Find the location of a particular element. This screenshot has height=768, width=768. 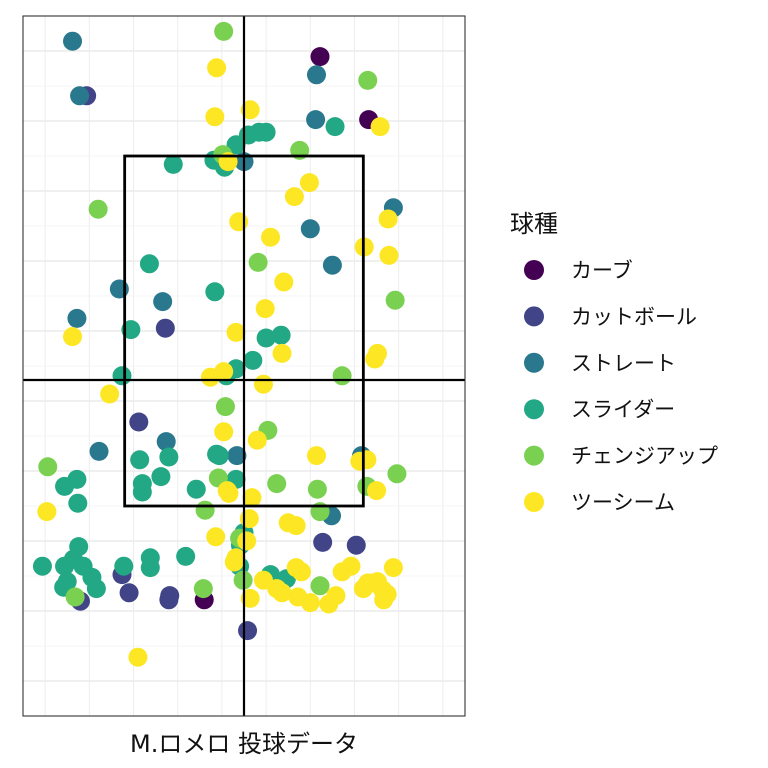

legend-title: 球種 is located at coordinates (534, 224).